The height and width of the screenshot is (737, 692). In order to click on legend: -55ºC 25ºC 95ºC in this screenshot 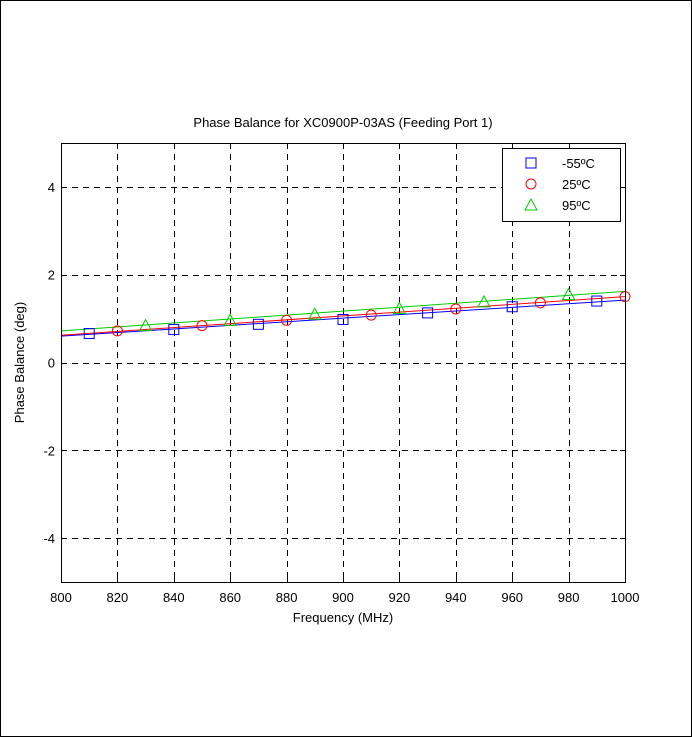, I will do `click(561, 185)`.